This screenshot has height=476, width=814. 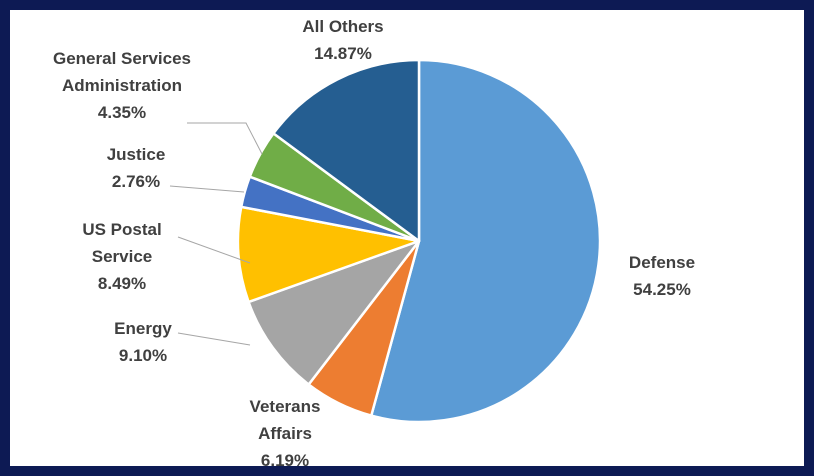 I want to click on slice-percent: 6.19%, so click(x=285, y=460).